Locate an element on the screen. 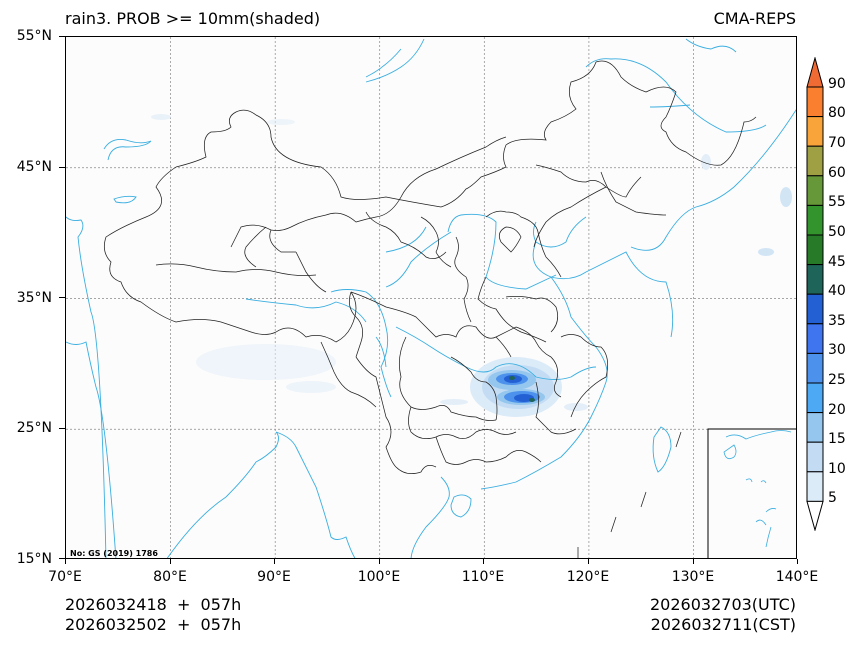  chart-title: rain3. PROB >= 10mm(shaded) is located at coordinates (193, 18).